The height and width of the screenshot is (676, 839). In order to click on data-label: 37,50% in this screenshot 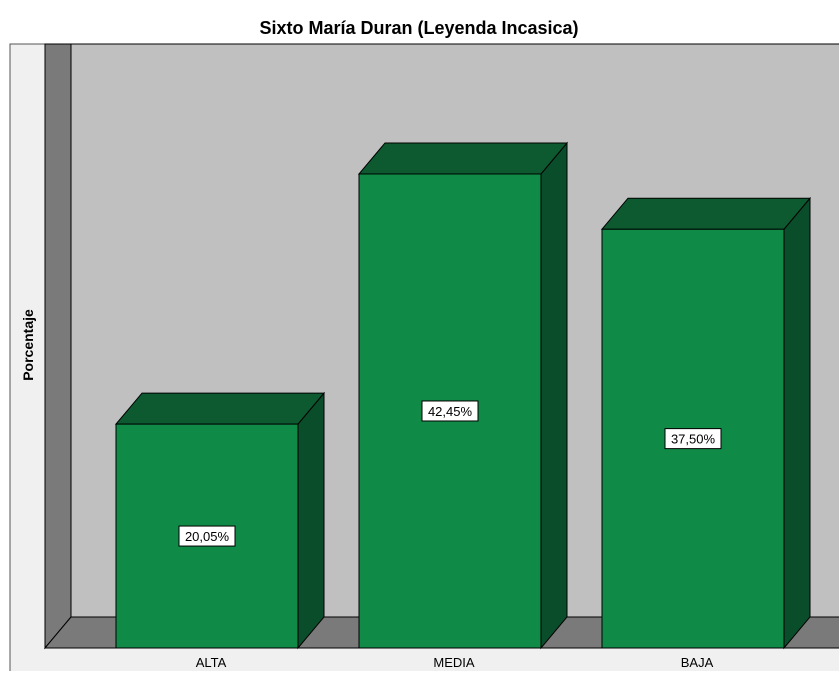, I will do `click(693, 439)`.